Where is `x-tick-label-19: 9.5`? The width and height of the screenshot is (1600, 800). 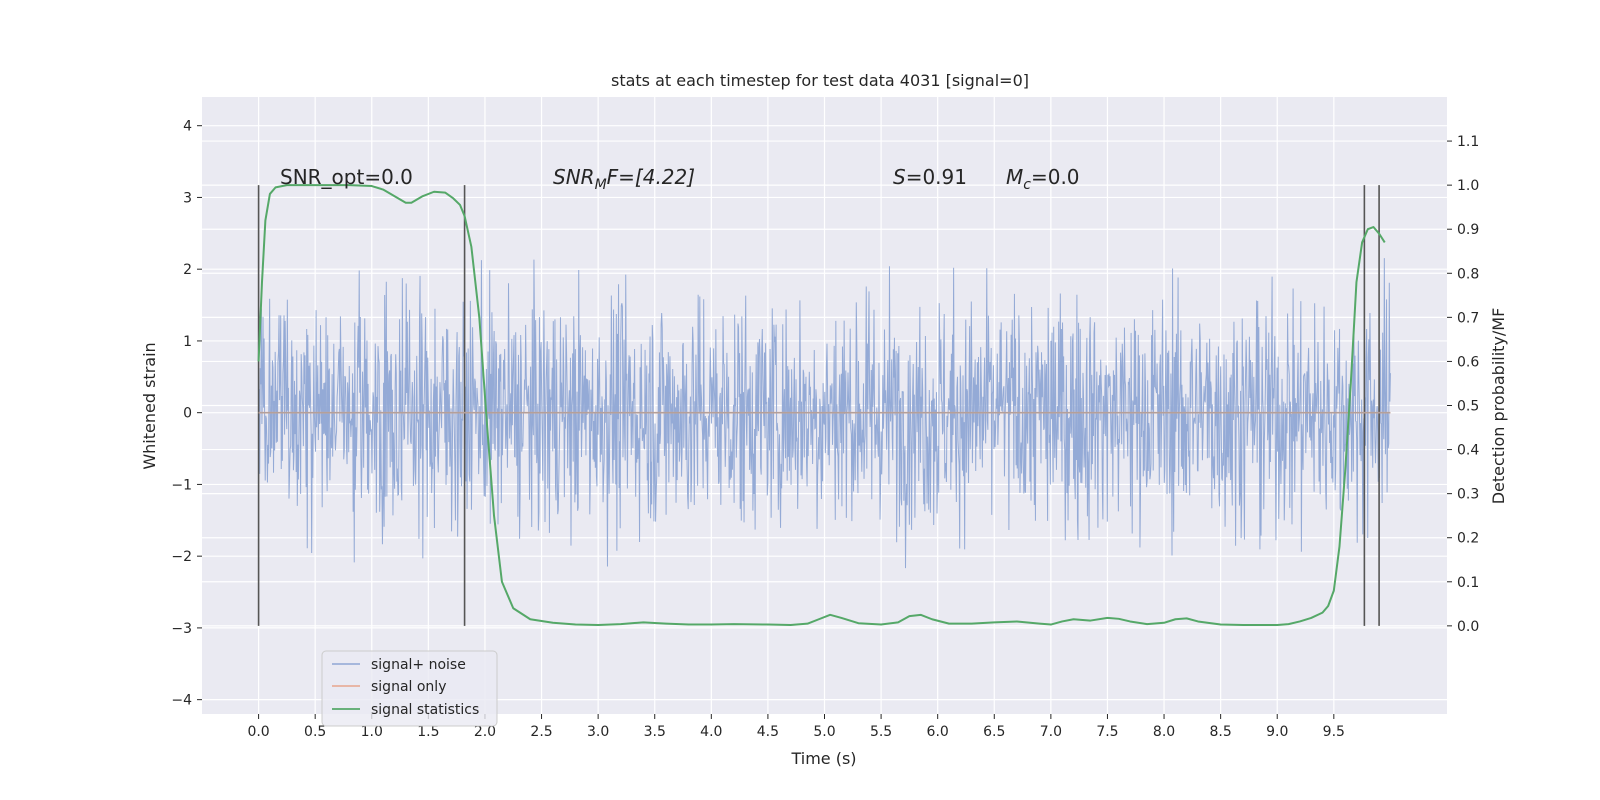
x-tick-label-19: 9.5 is located at coordinates (1334, 732).